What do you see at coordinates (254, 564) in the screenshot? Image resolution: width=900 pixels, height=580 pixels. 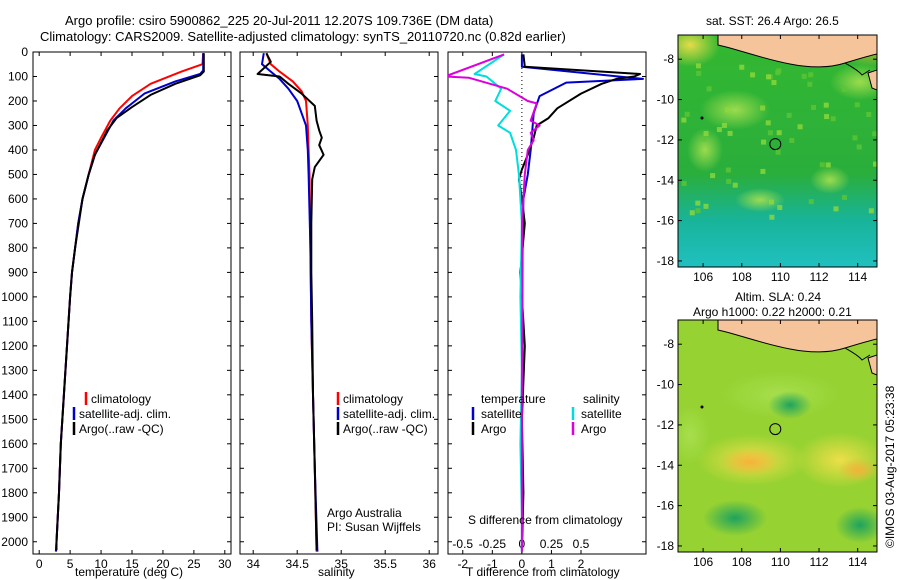 I see `x-tick-label: 34` at bounding box center [254, 564].